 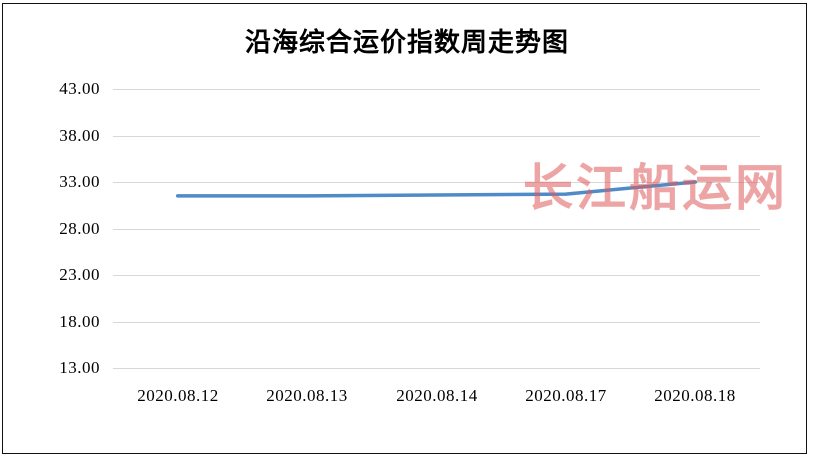 What do you see at coordinates (79, 228) in the screenshot?
I see `y-axis-tick-label: 28.00` at bounding box center [79, 228].